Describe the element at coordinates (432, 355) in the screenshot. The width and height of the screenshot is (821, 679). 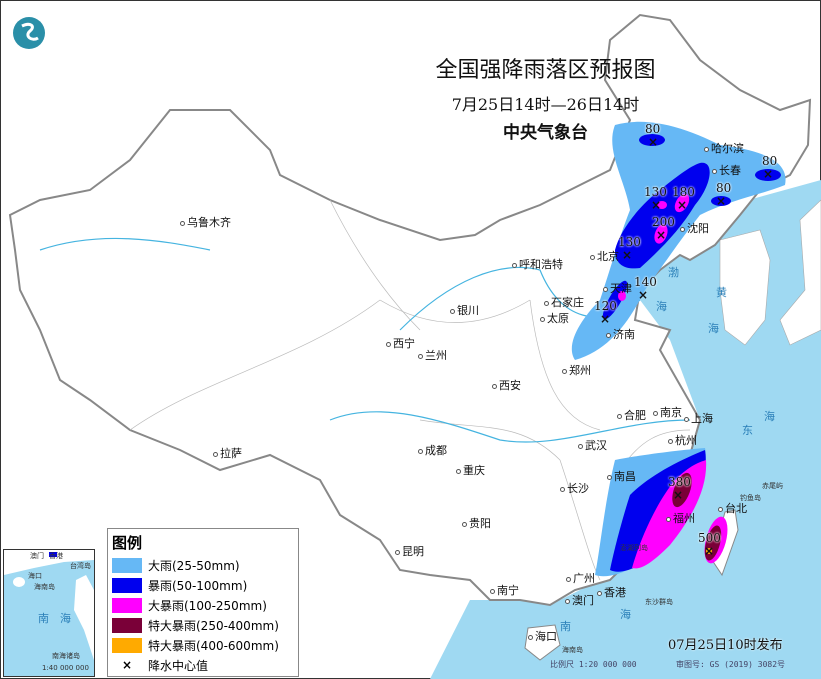
I see `city-label: 兰州` at that location.